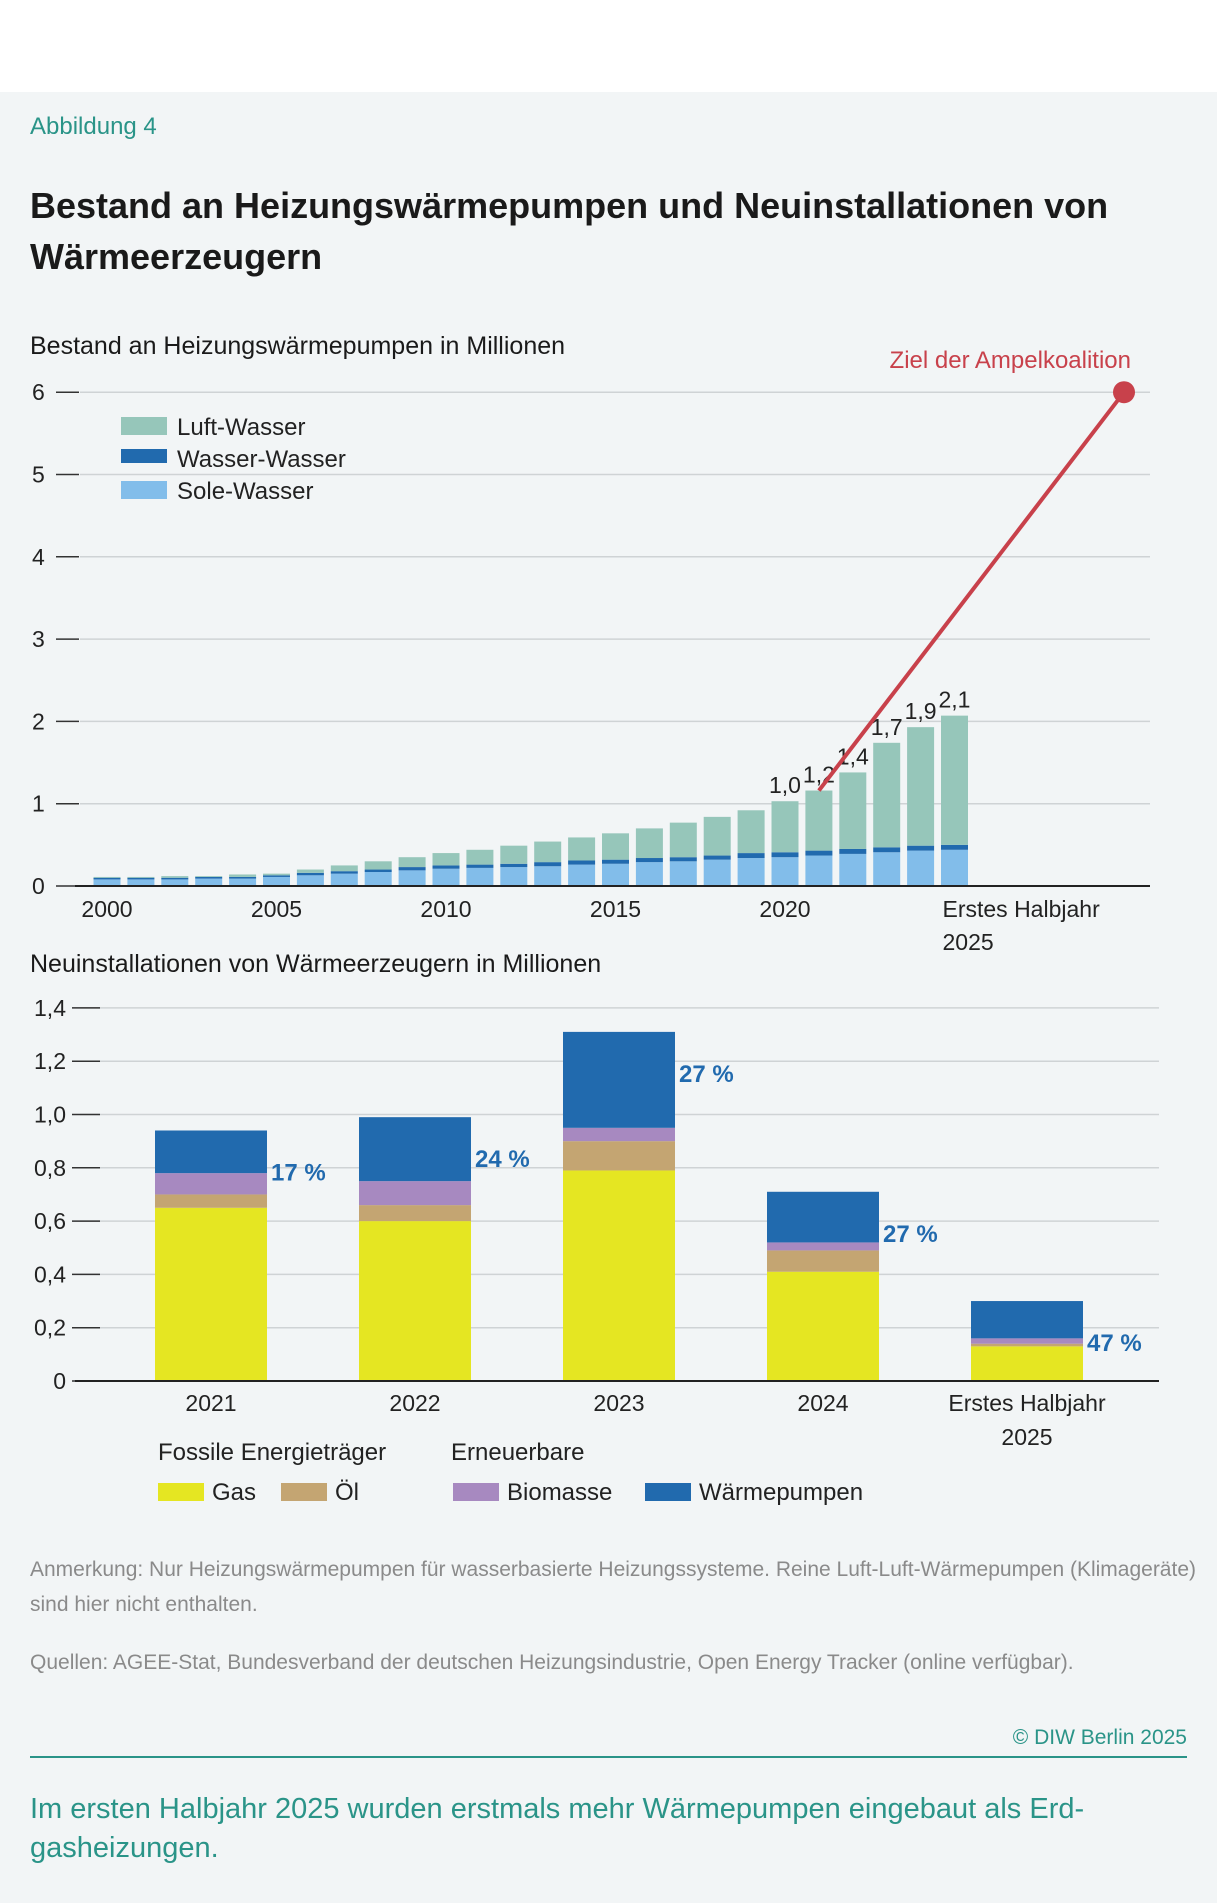 This screenshot has width=1217, height=1903. I want to click on y-tick-label: 1,2, so click(50, 1061).